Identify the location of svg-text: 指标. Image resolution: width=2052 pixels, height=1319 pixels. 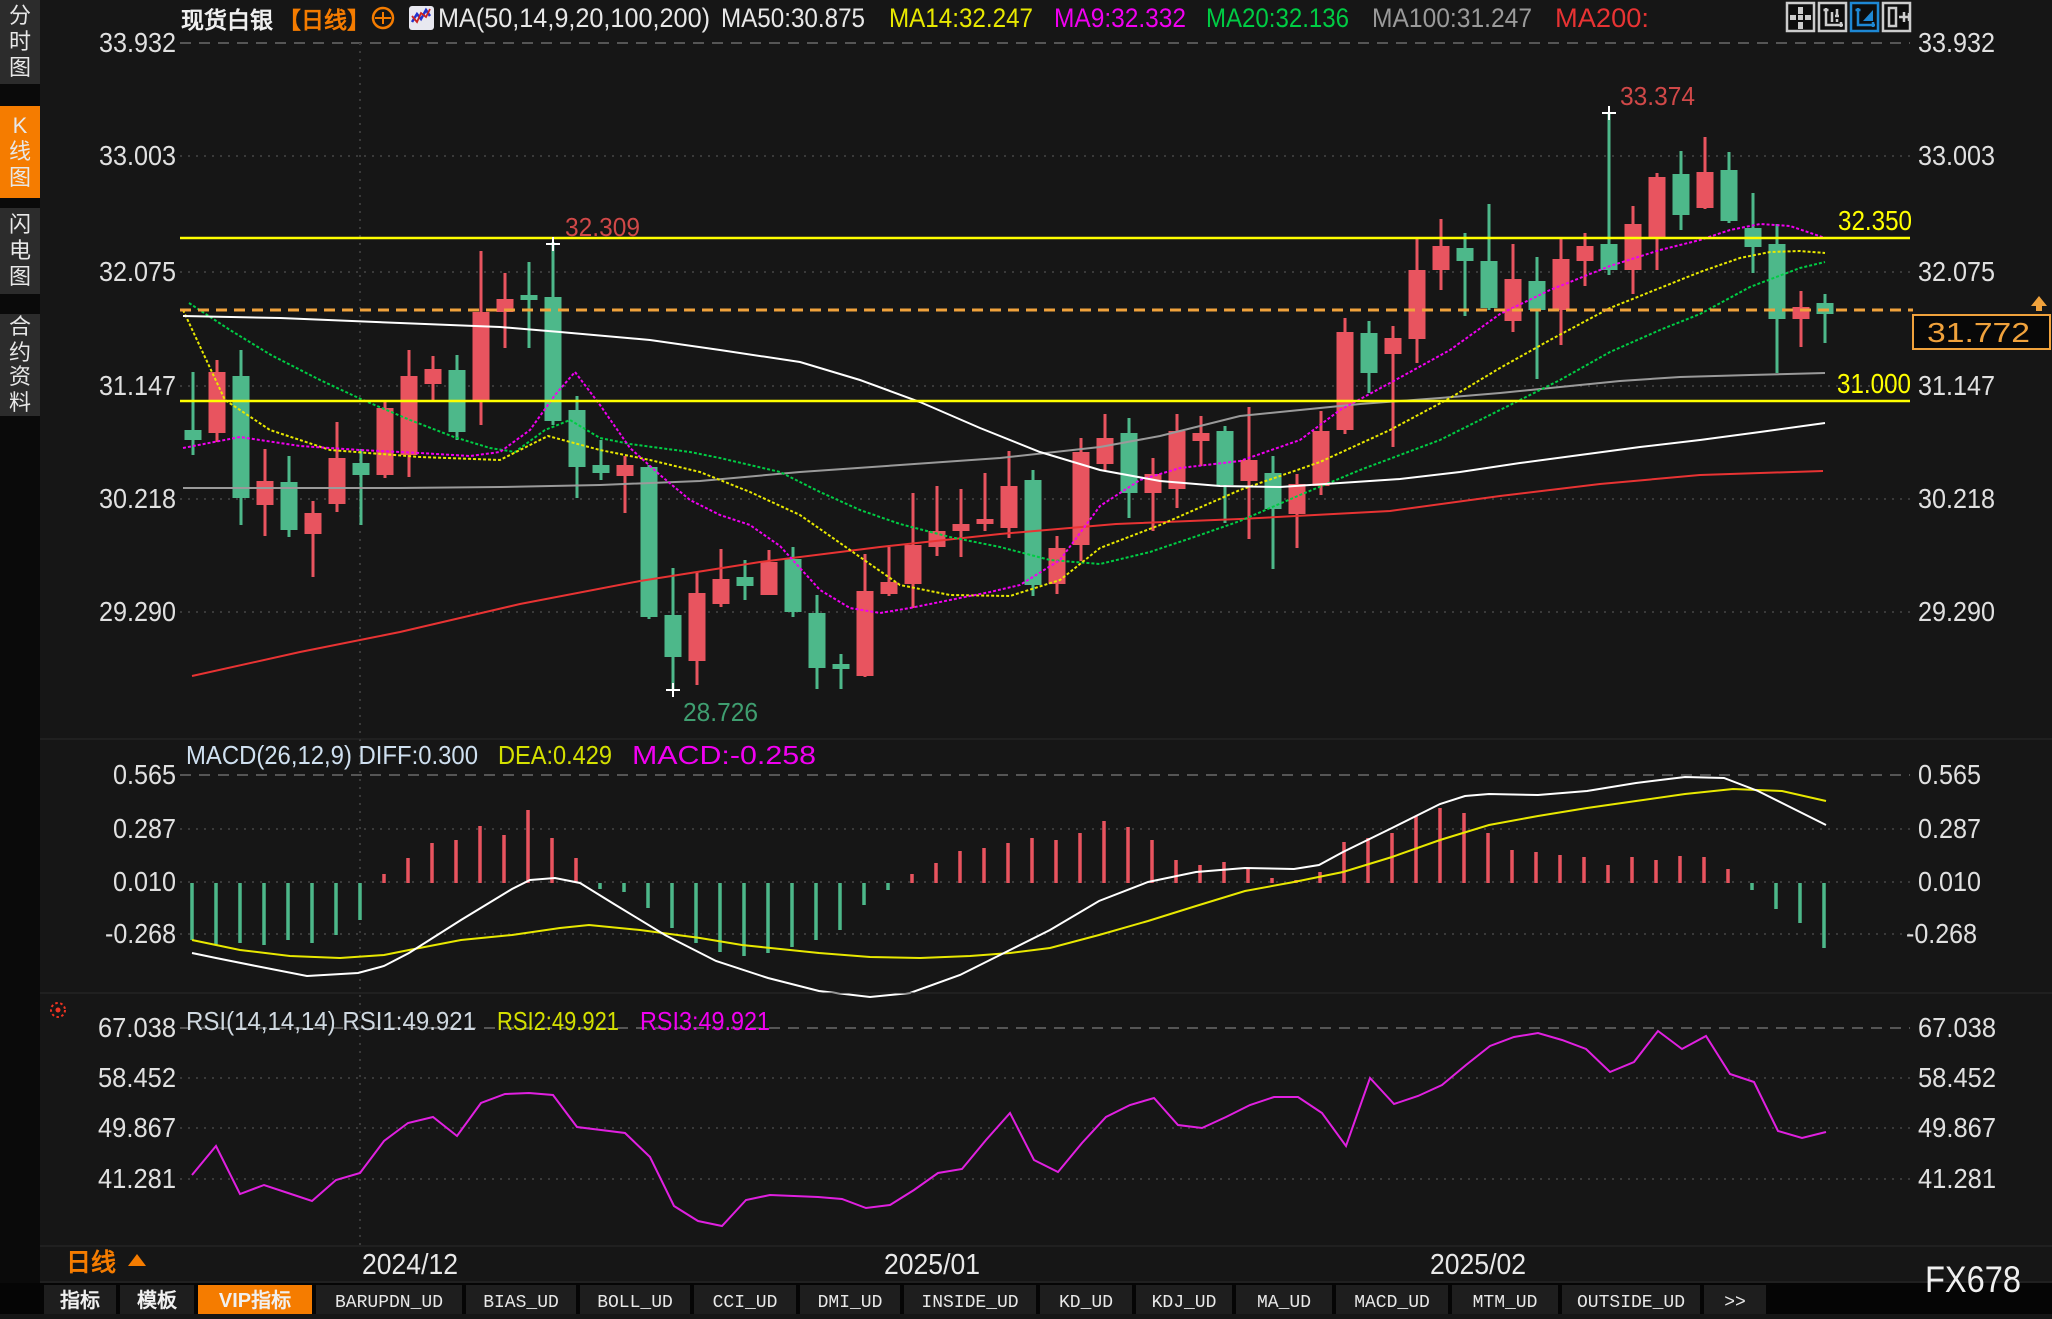
(80, 1300).